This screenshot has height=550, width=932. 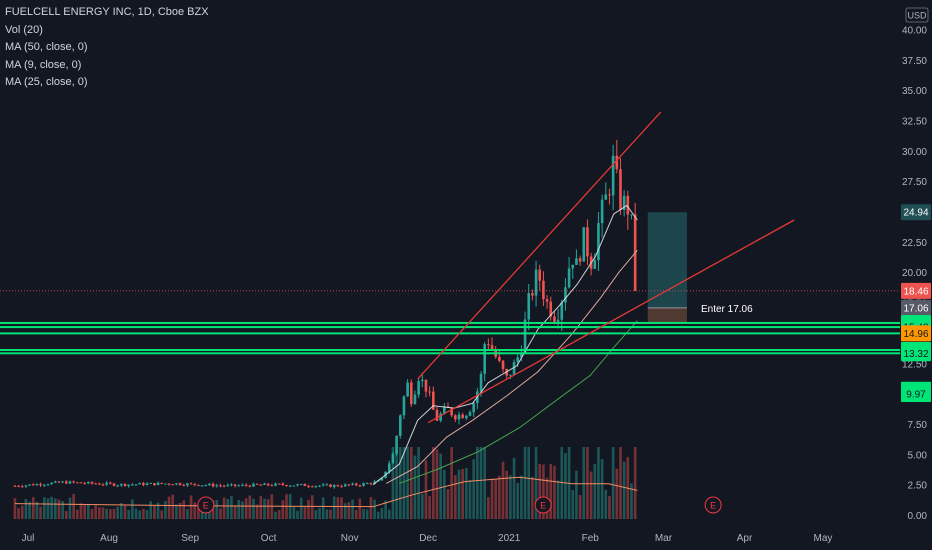 What do you see at coordinates (450, 353) in the screenshot?
I see `support-13.3` at bounding box center [450, 353].